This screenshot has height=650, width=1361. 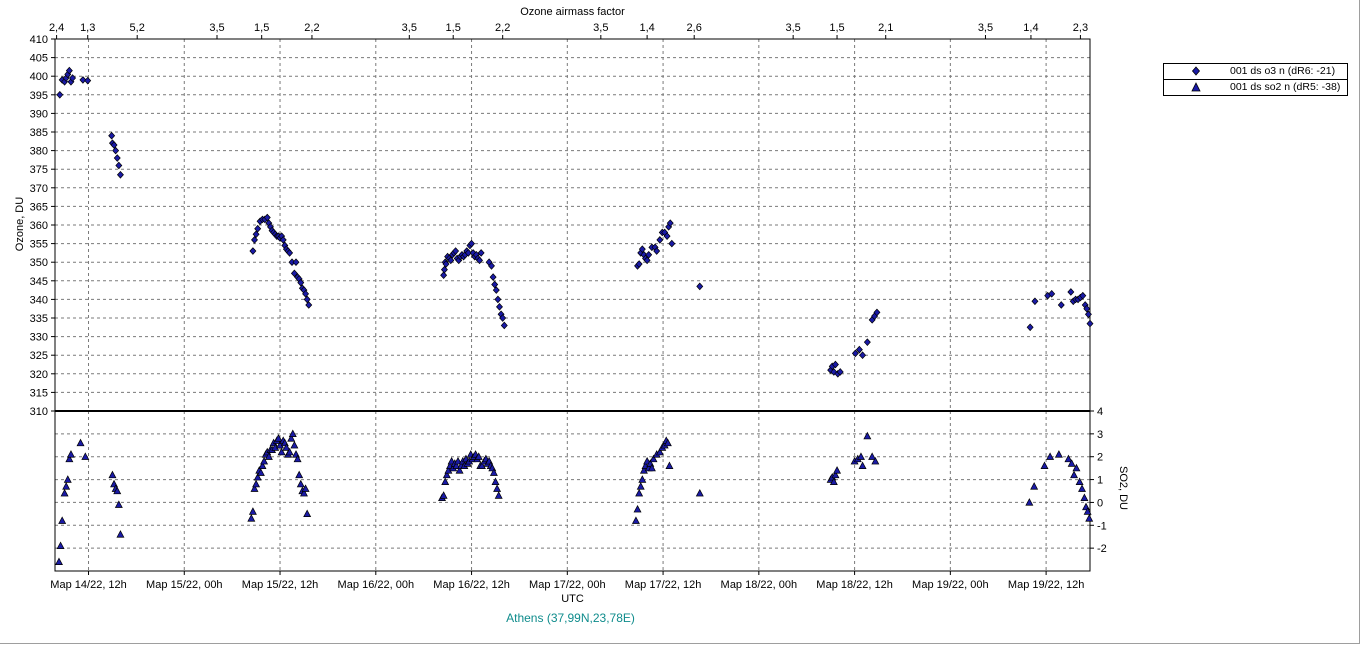 I want to click on x-tick-label: Мар 19/22, 00h, so click(x=950, y=585).